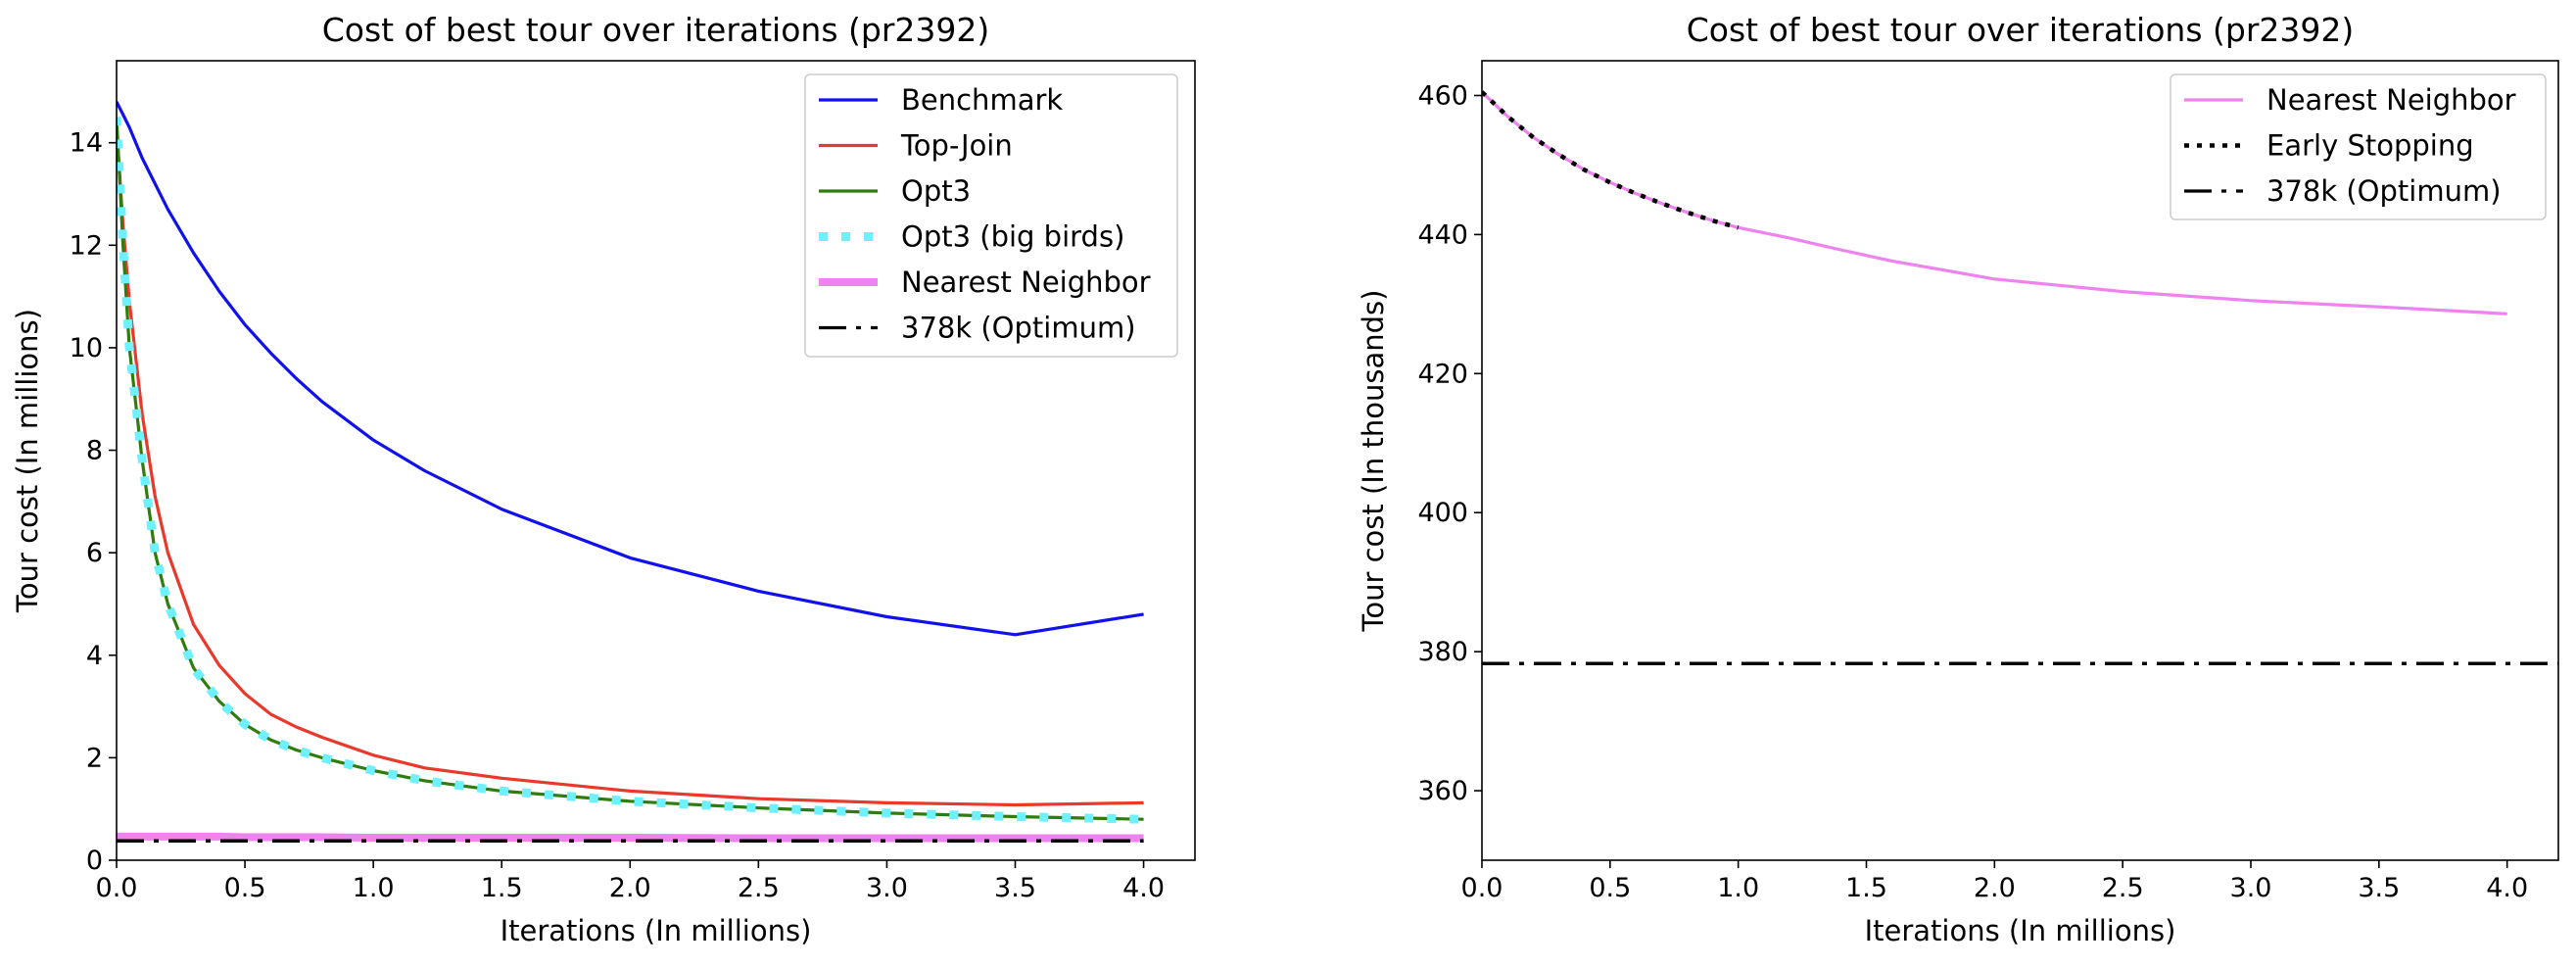 The image size is (2576, 968). Describe the element at coordinates (957, 146) in the screenshot. I see `legend-label: Top-Join` at that location.